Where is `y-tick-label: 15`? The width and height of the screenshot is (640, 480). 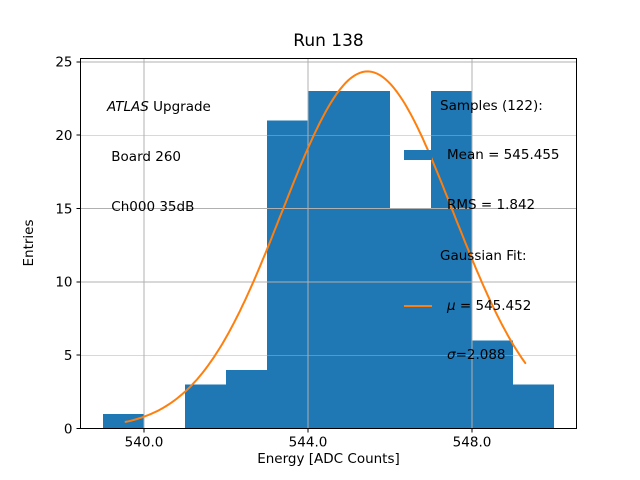
y-tick-label: 15 is located at coordinates (63, 209).